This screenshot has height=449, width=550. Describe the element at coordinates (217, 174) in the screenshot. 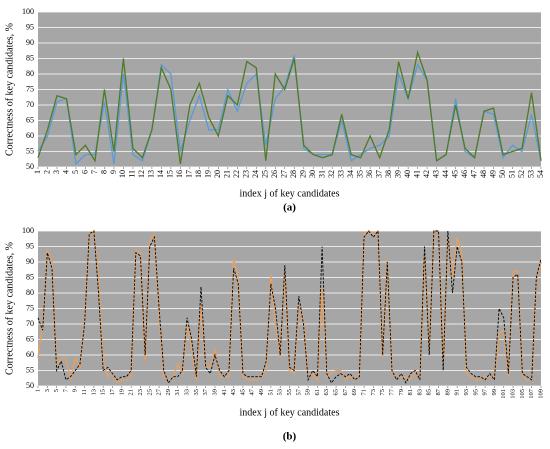

I see `x-tick-label: 20` at that location.